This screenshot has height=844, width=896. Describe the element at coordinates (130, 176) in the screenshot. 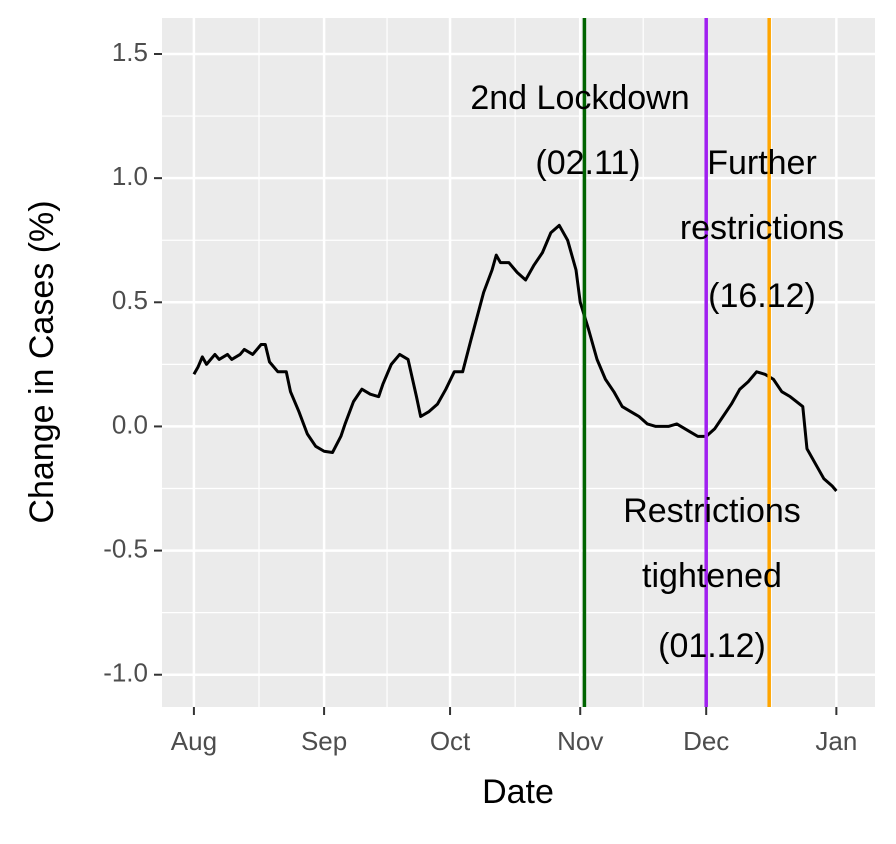

I see `y-tick-label: 1.0` at that location.